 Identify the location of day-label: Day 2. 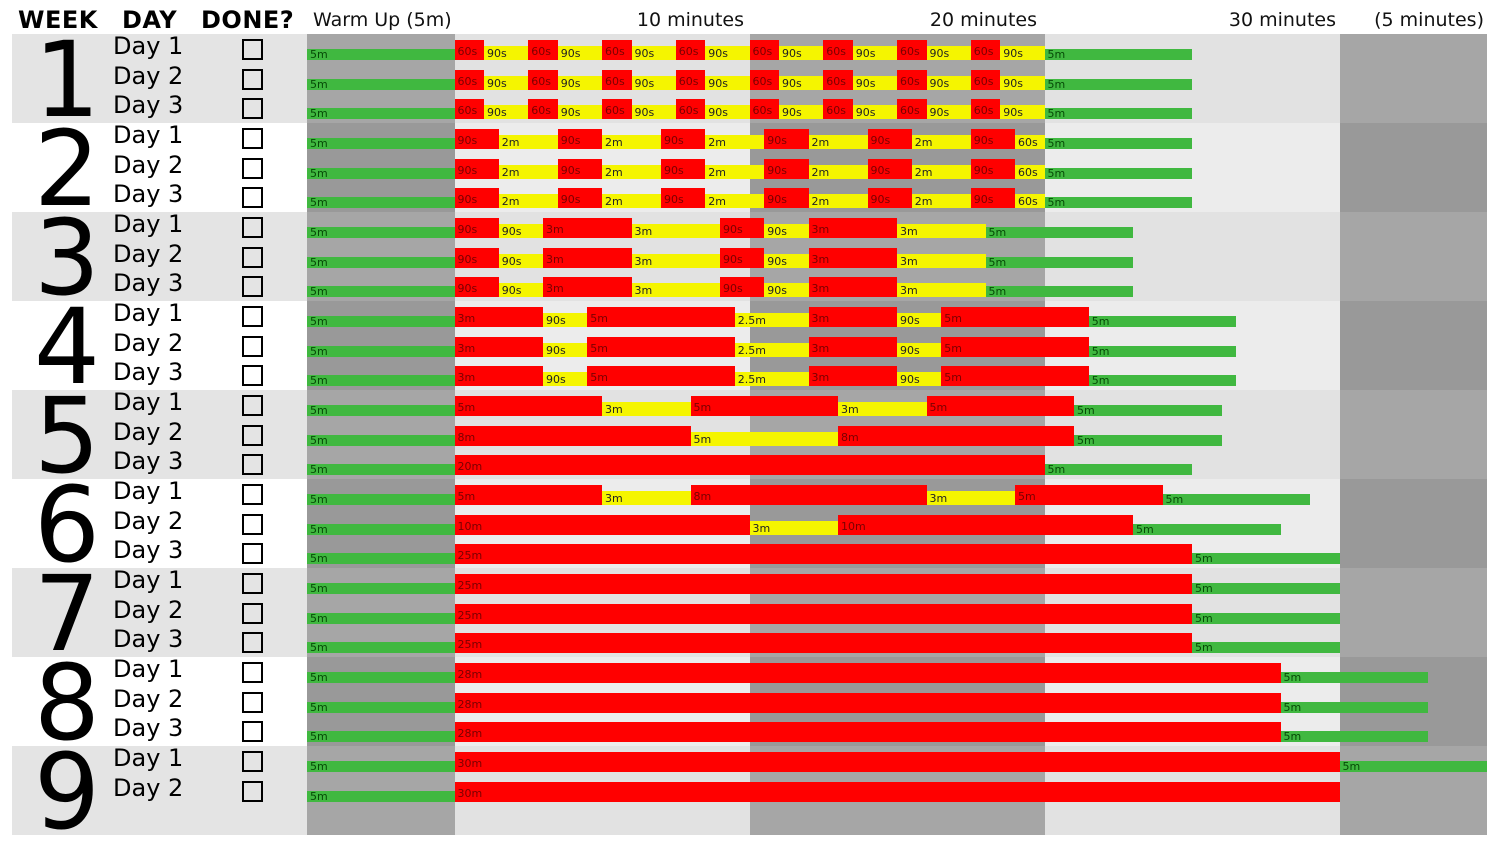
(148, 164).